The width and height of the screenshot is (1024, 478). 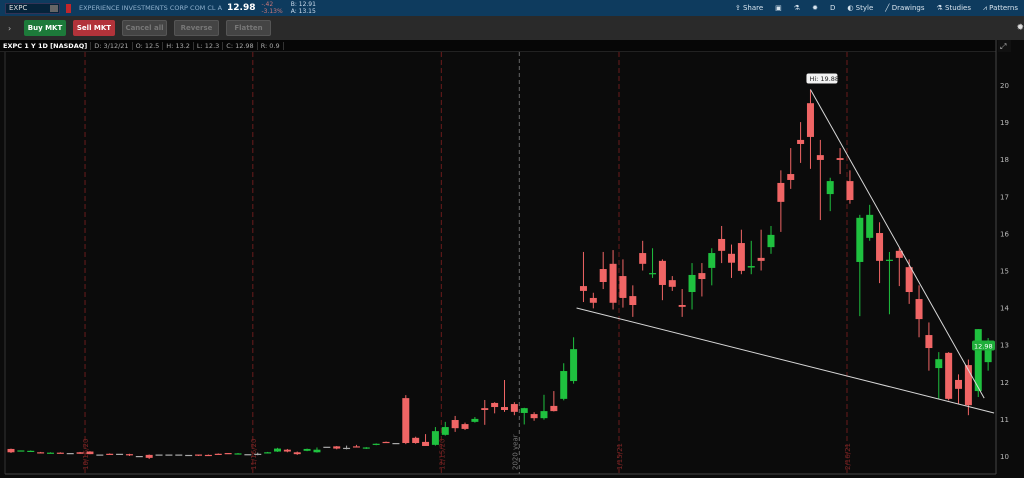 What do you see at coordinates (785, 360) in the screenshot?
I see `trendline` at bounding box center [785, 360].